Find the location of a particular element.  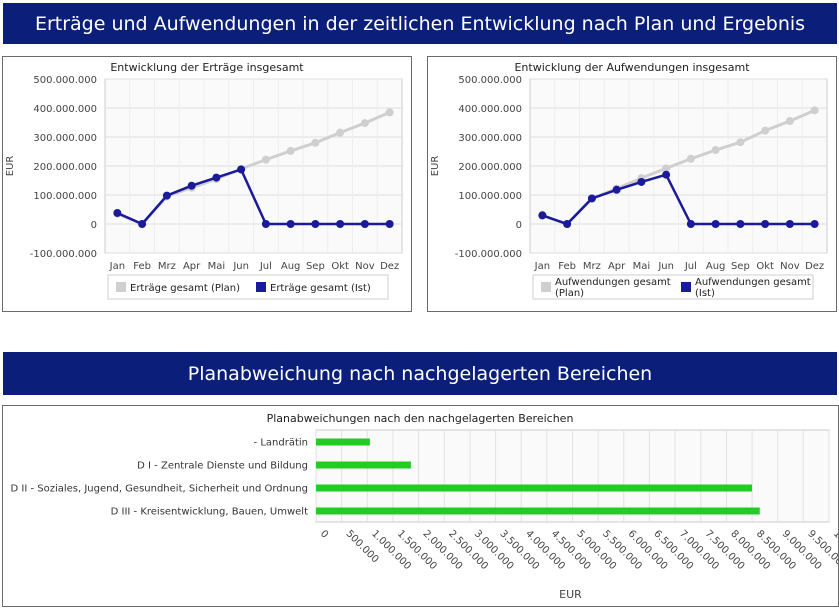

y-tick-label: 300.000.000 is located at coordinates (490, 138).